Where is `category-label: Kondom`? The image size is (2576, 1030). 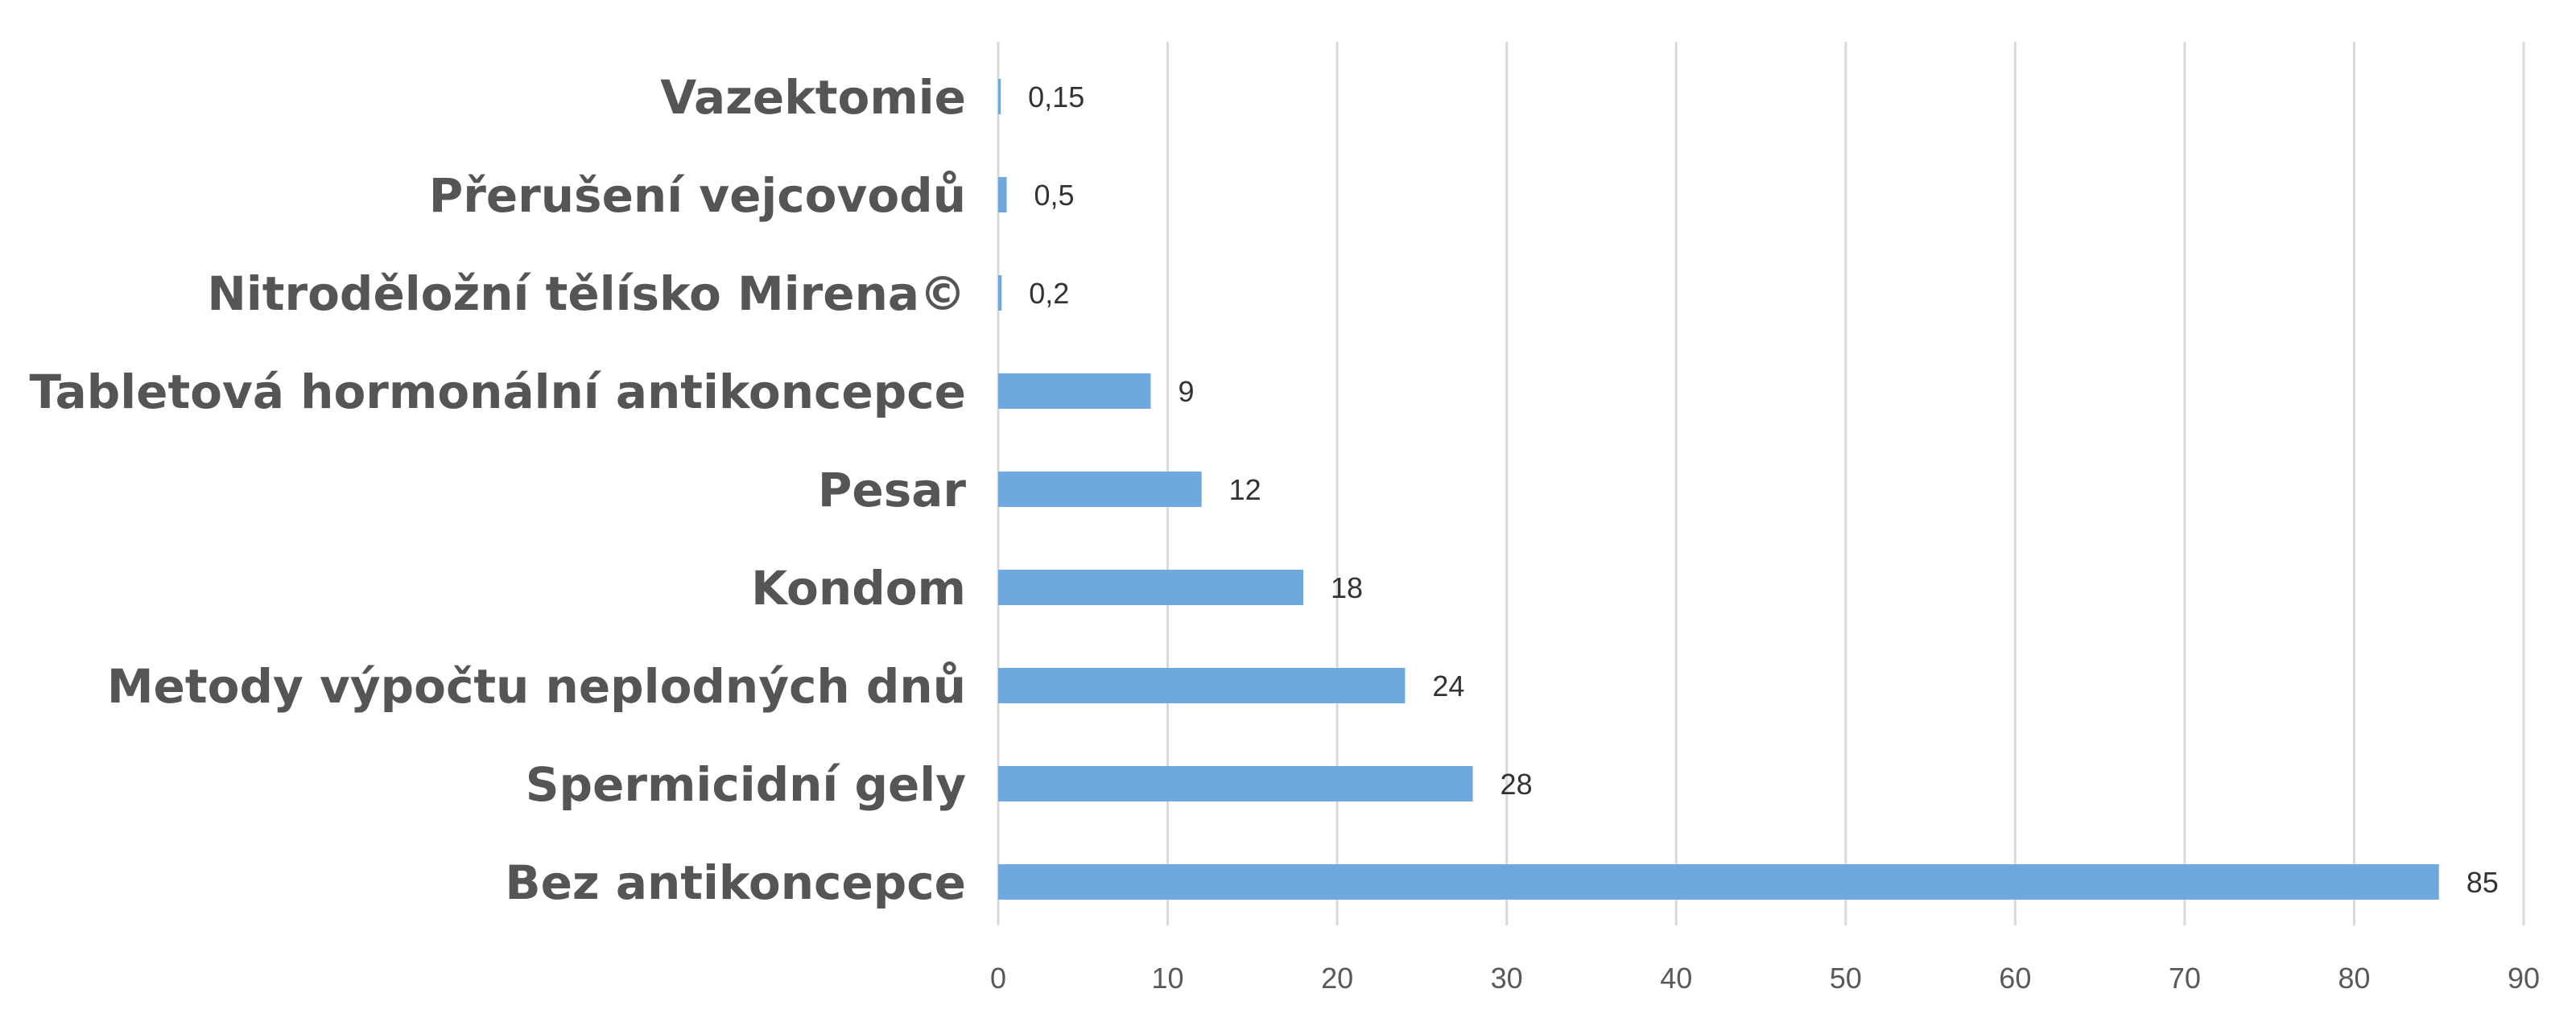
category-label: Kondom is located at coordinates (858, 588).